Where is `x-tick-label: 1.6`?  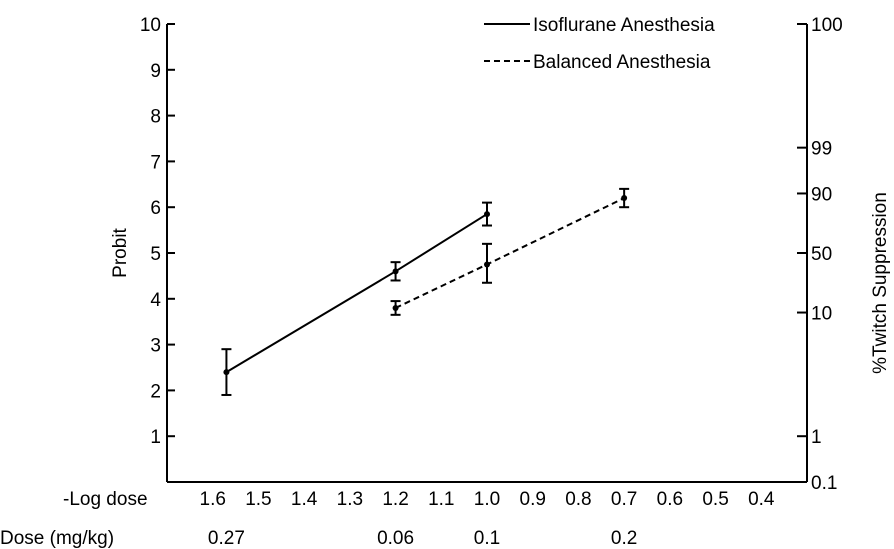
x-tick-label: 1.6 is located at coordinates (213, 499).